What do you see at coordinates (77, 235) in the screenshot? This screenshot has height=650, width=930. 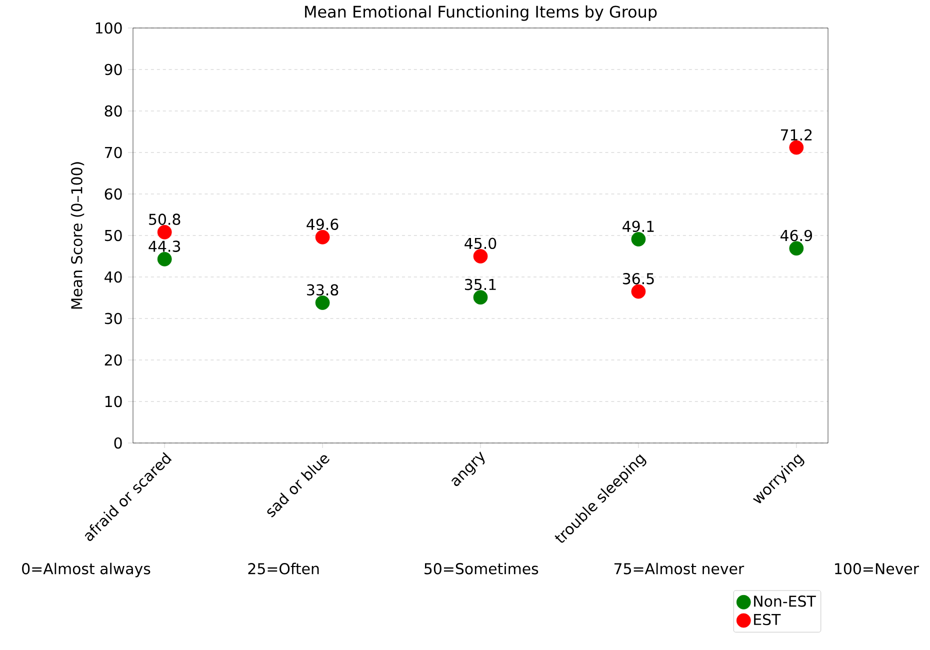 I see `y-axis-title: Mean Score (0–100)` at bounding box center [77, 235].